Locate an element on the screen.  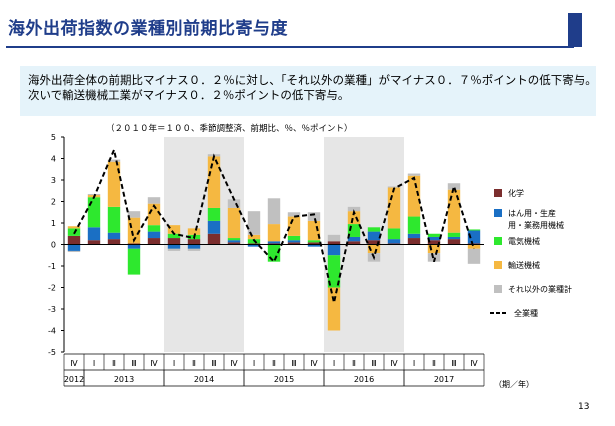
y-tick-label: 5 is located at coordinates (53, 137).